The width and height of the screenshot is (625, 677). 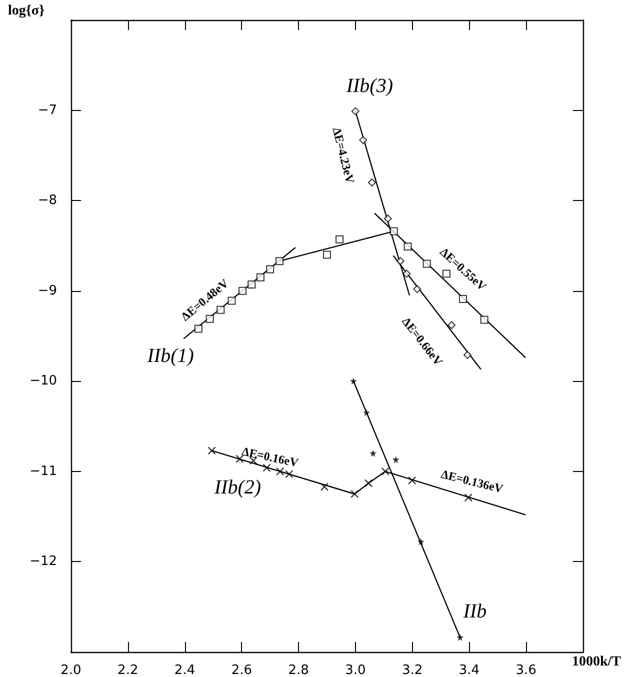 What do you see at coordinates (412, 670) in the screenshot?
I see `x-tick-label: 3.2` at bounding box center [412, 670].